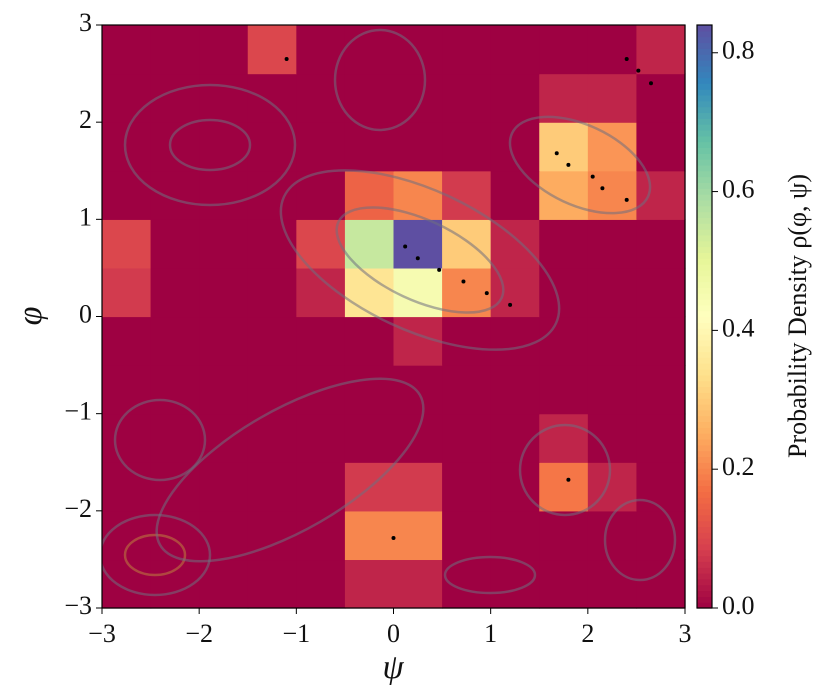 The image size is (831, 698). I want to click on x-tick-label: −1, so click(296, 633).